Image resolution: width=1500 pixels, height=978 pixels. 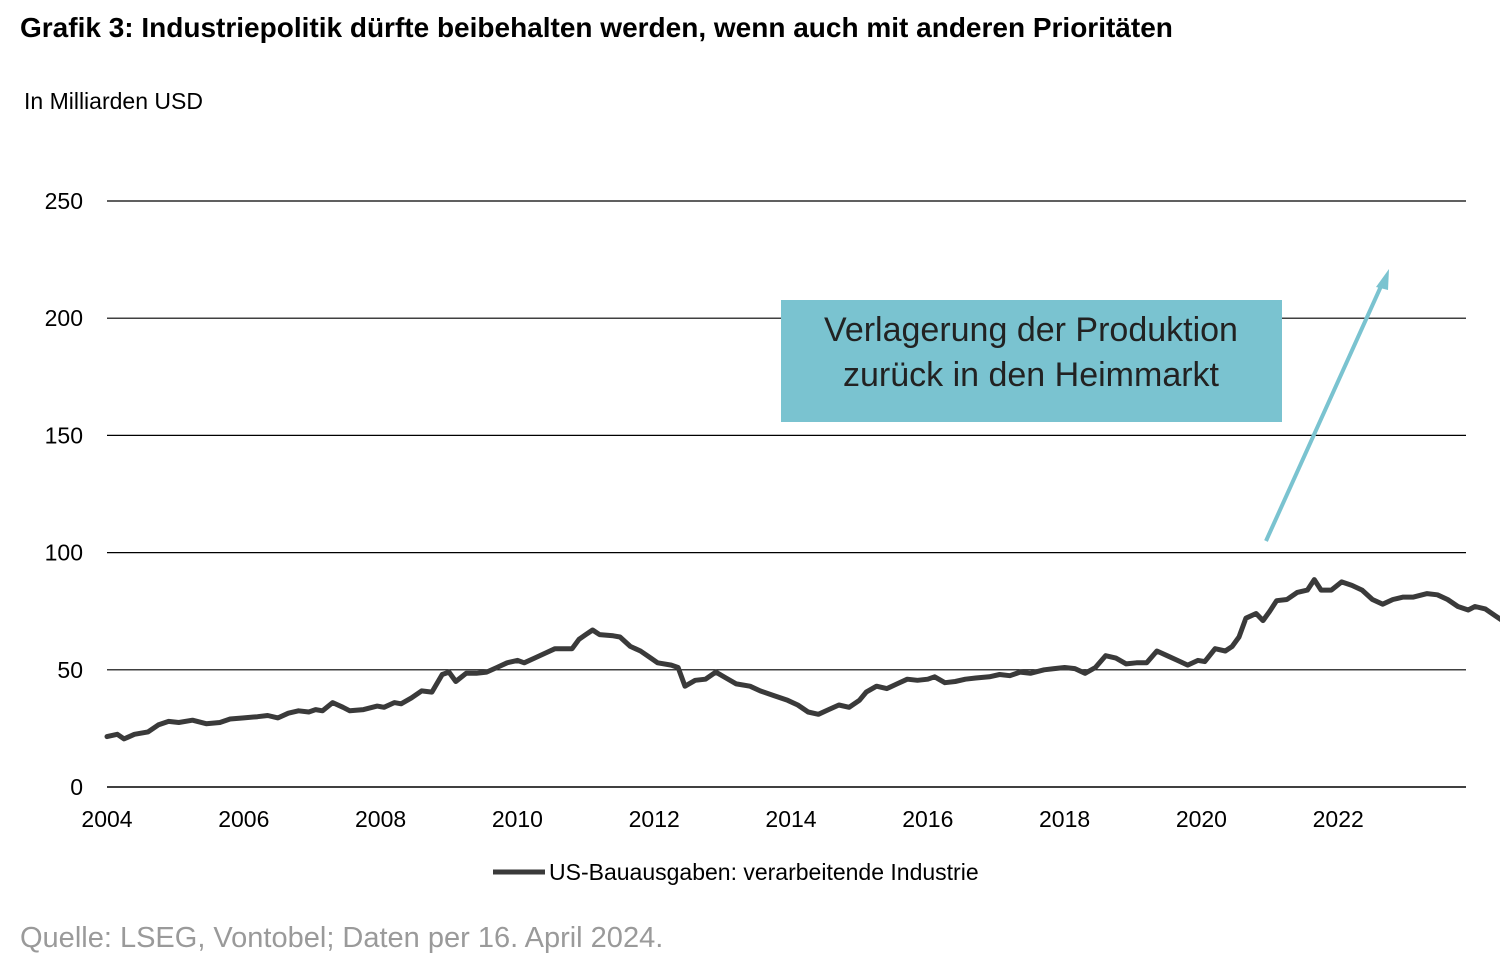 I want to click on legend: US-Bauausgaben: verarbeitende Industrie, so click(x=736, y=872).